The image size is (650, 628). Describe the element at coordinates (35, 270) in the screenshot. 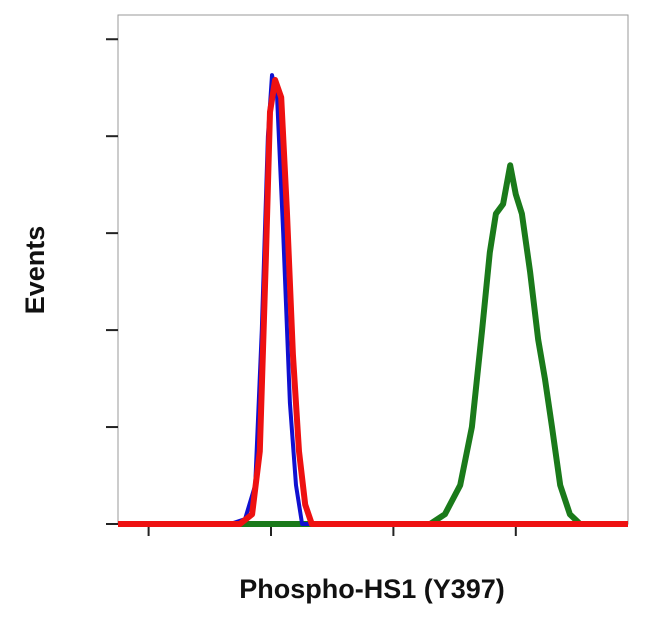

I see `y-axis-label: Events` at that location.